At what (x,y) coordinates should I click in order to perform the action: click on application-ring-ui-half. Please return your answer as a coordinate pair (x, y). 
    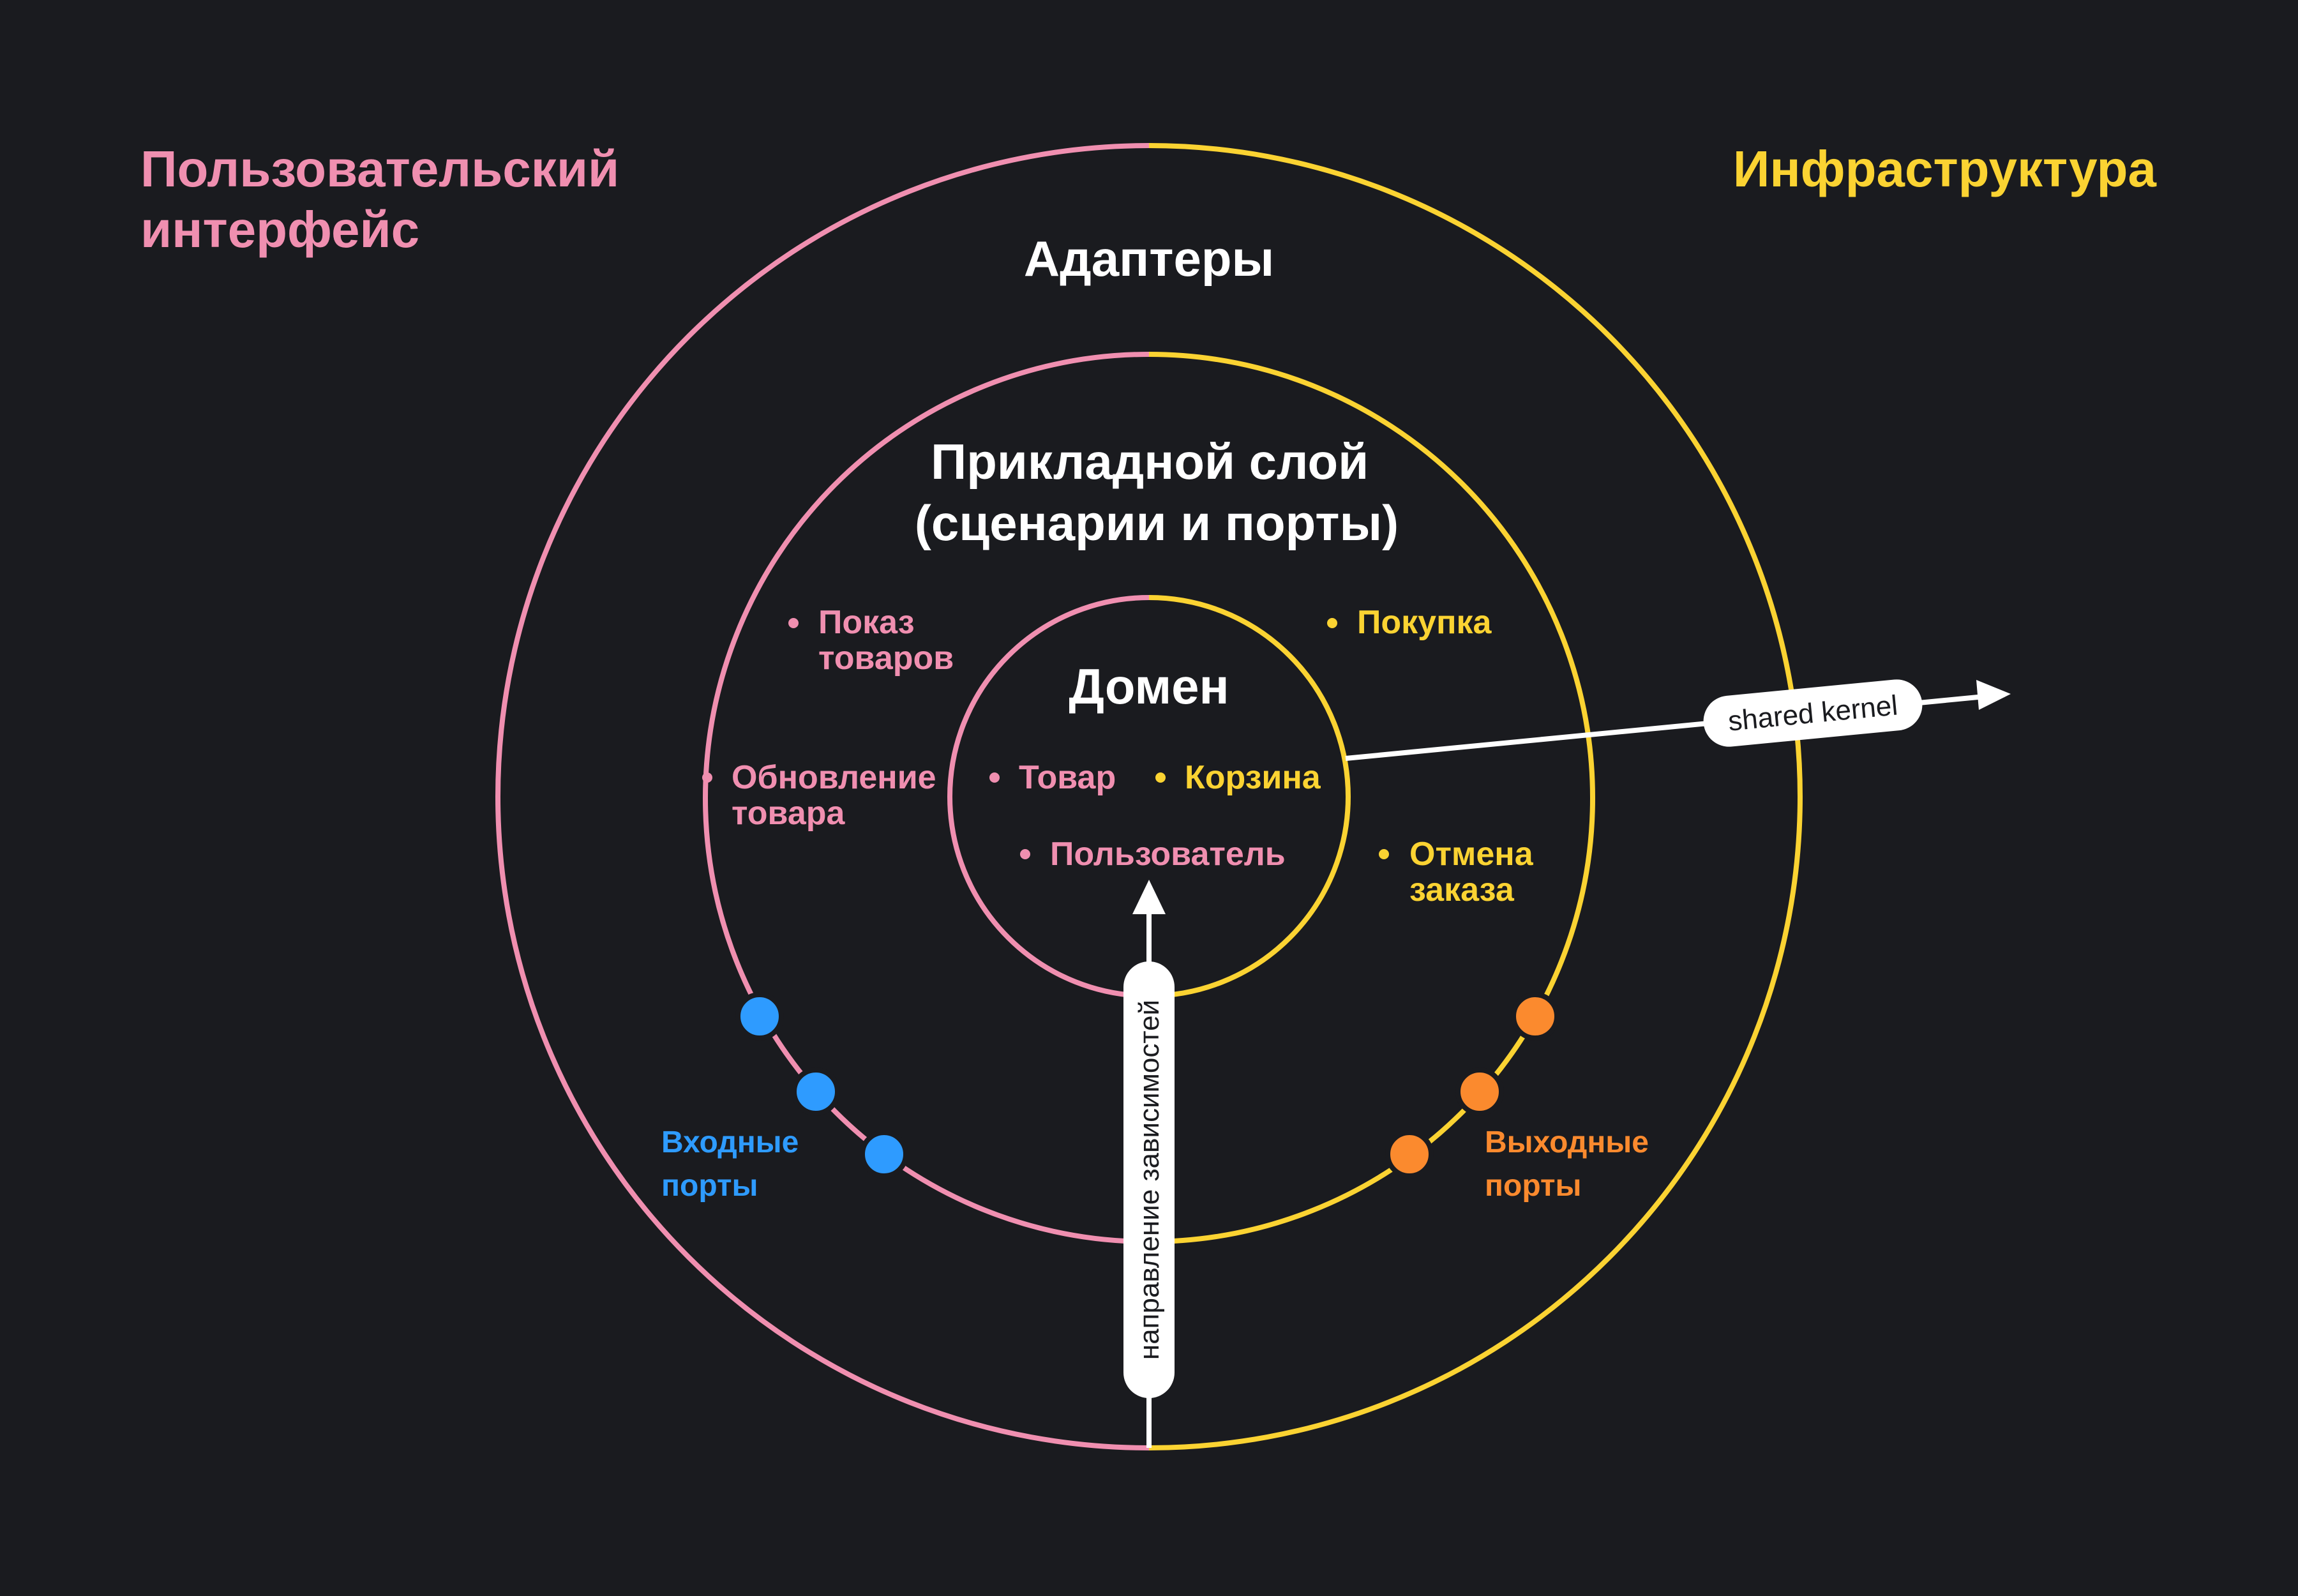
    Looking at the image, I should click on (926, 798).